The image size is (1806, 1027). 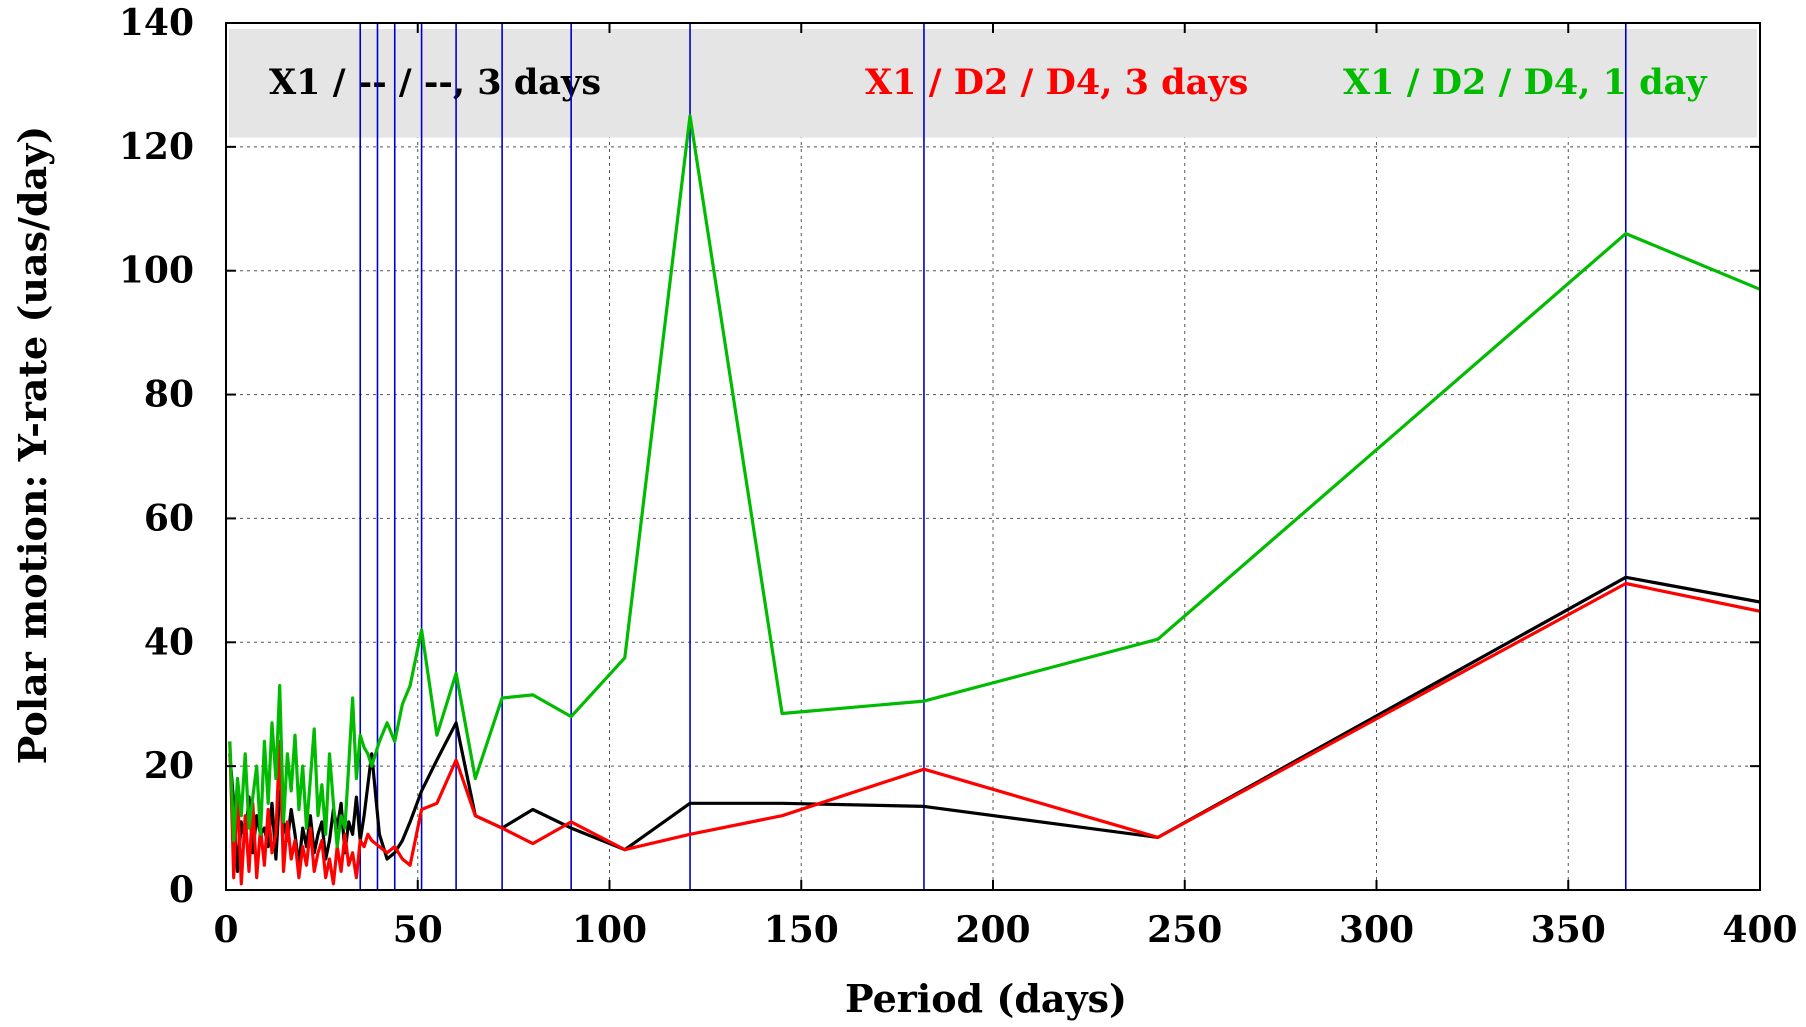 What do you see at coordinates (418, 930) in the screenshot?
I see `x-tick-label: 50` at bounding box center [418, 930].